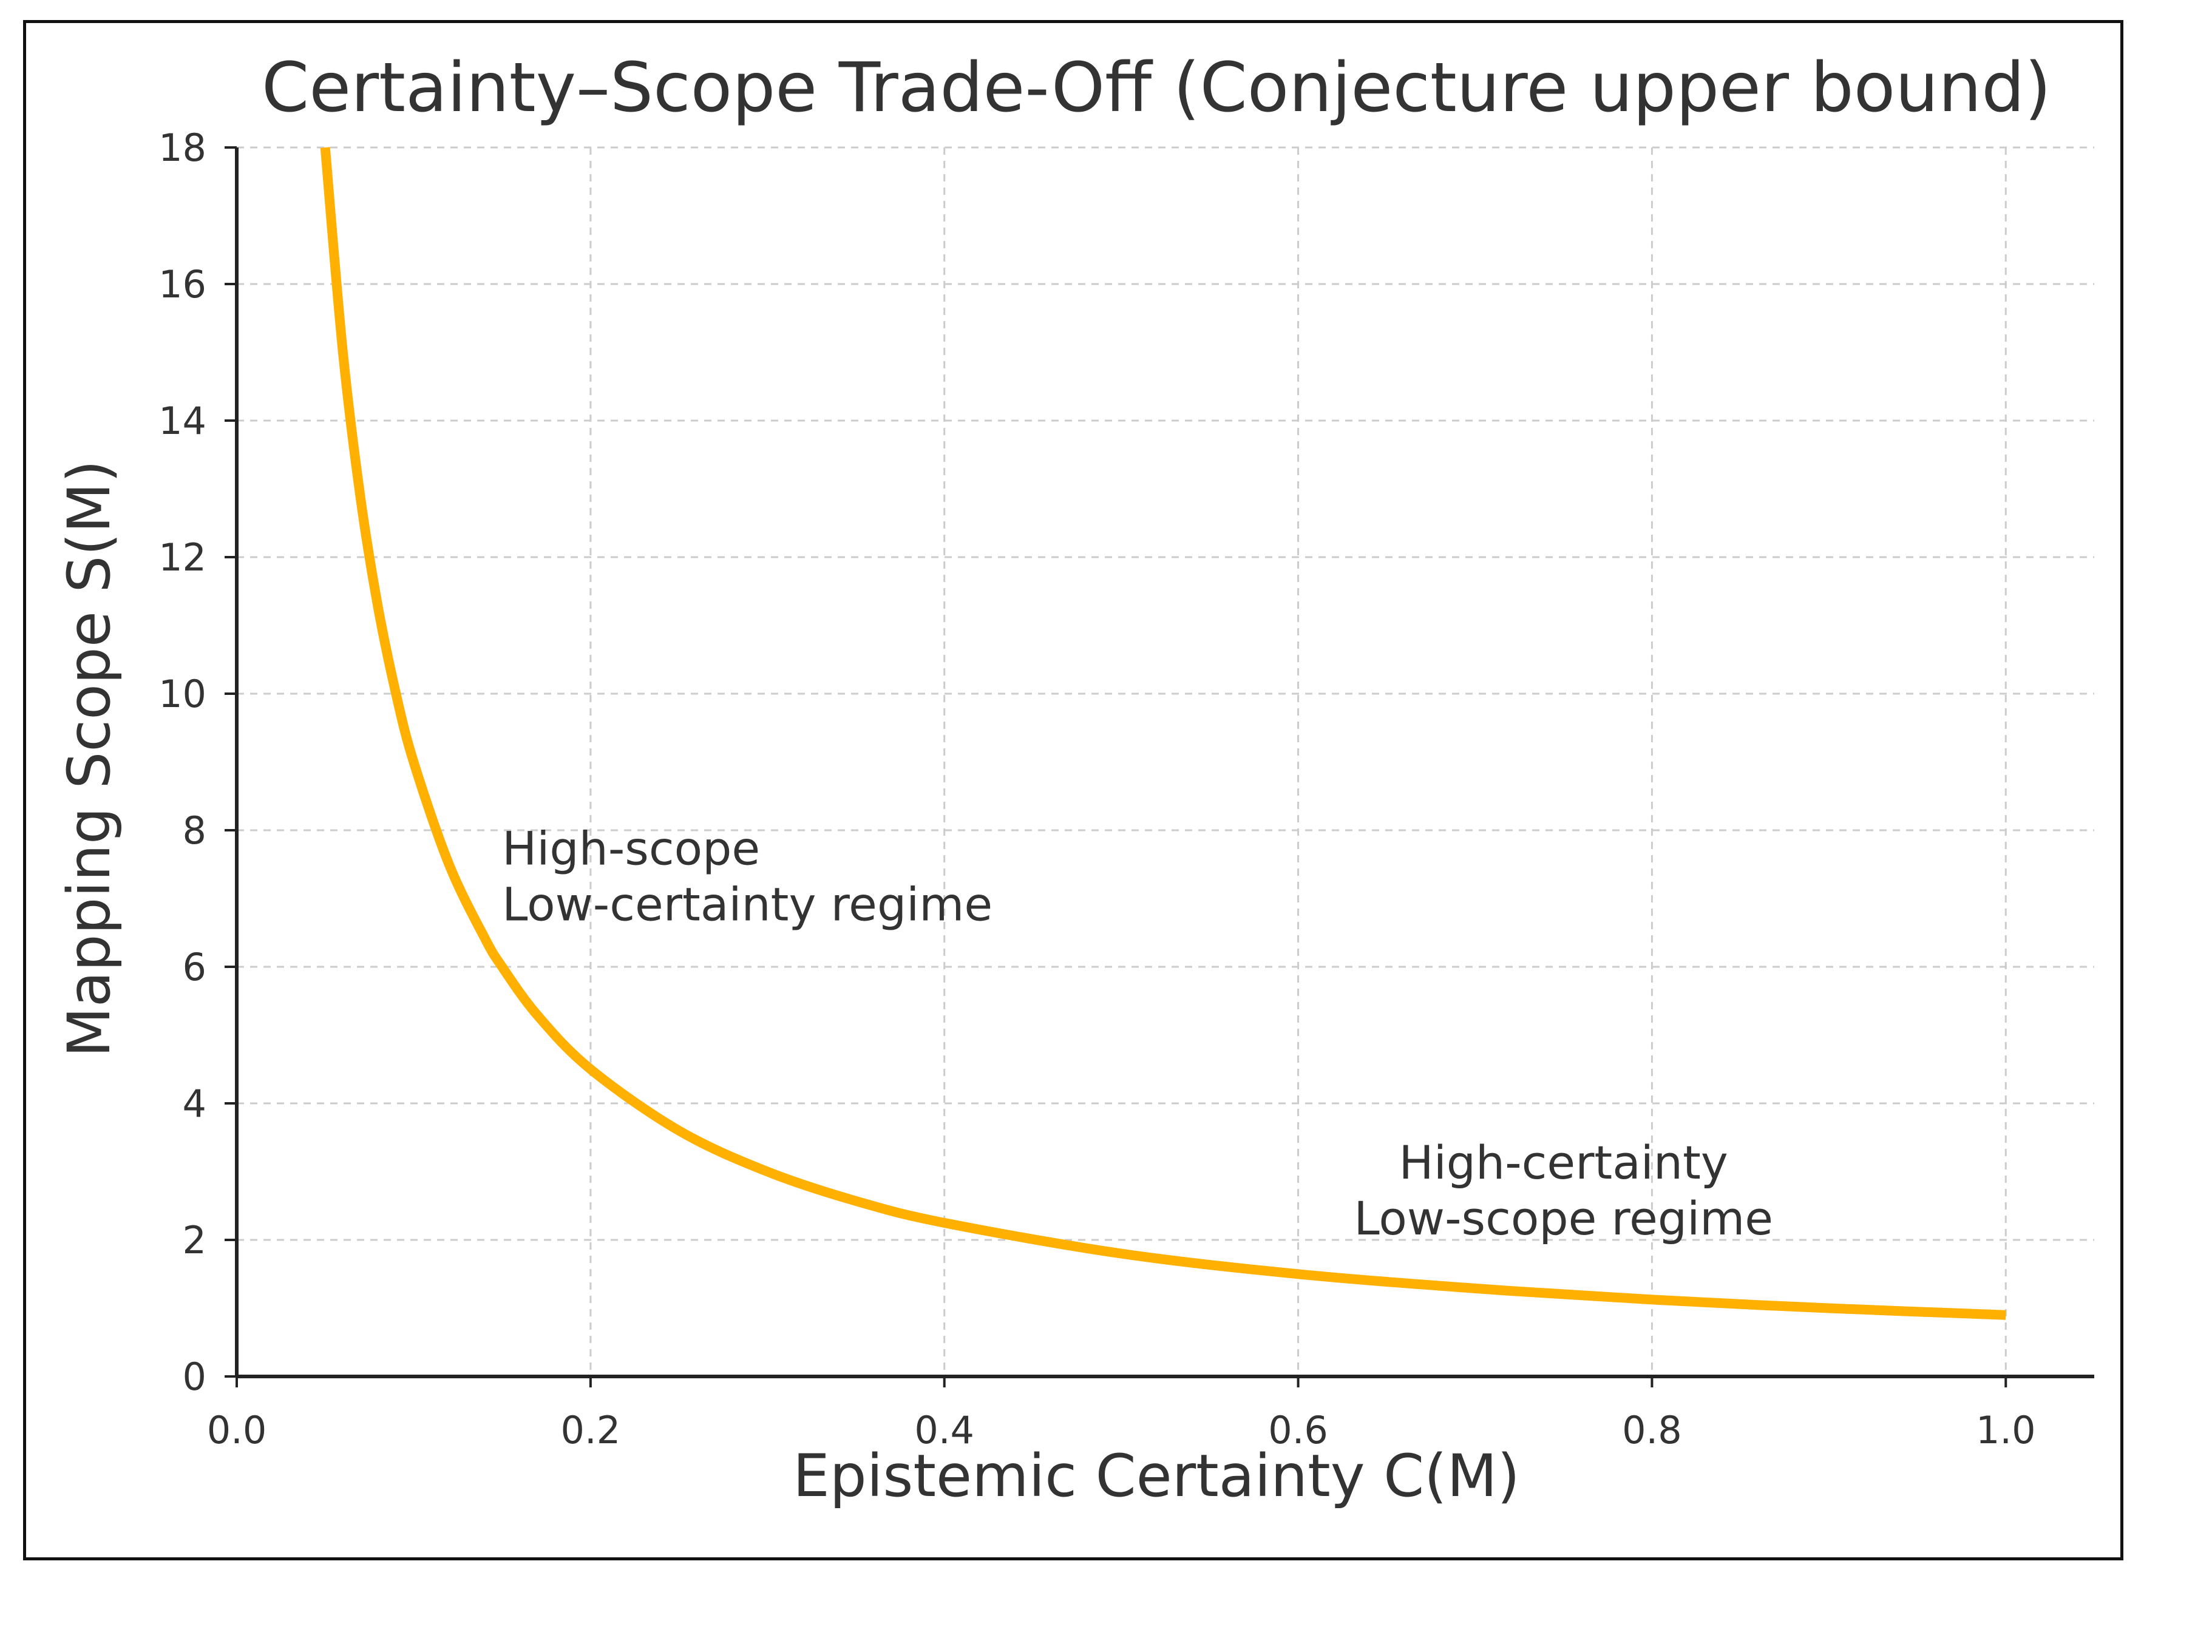 This screenshot has height=1652, width=2212. What do you see at coordinates (944, 1430) in the screenshot?
I see `x-tick-label: 0.4` at bounding box center [944, 1430].